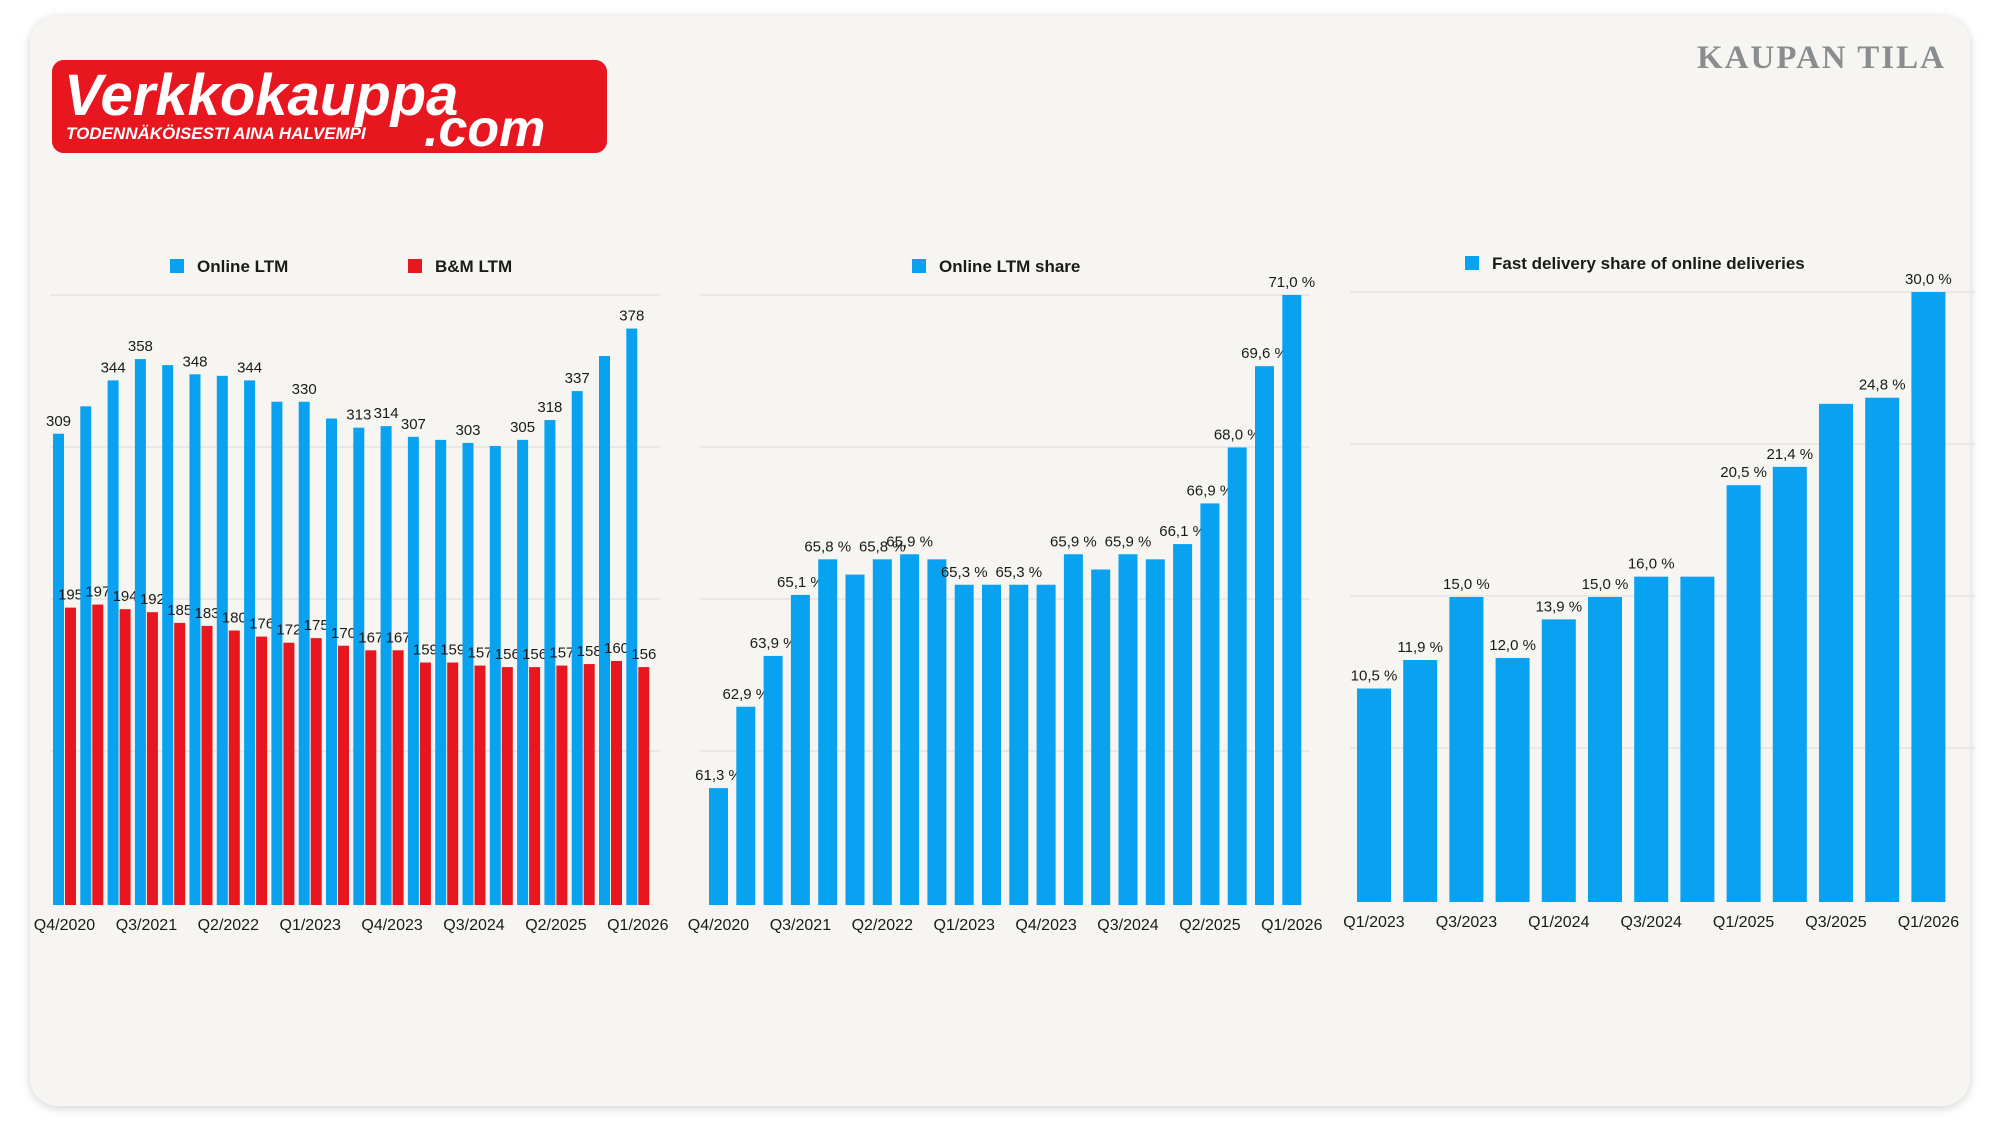  What do you see at coordinates (1743, 472) in the screenshot?
I see `data-label: 20,5 %` at bounding box center [1743, 472].